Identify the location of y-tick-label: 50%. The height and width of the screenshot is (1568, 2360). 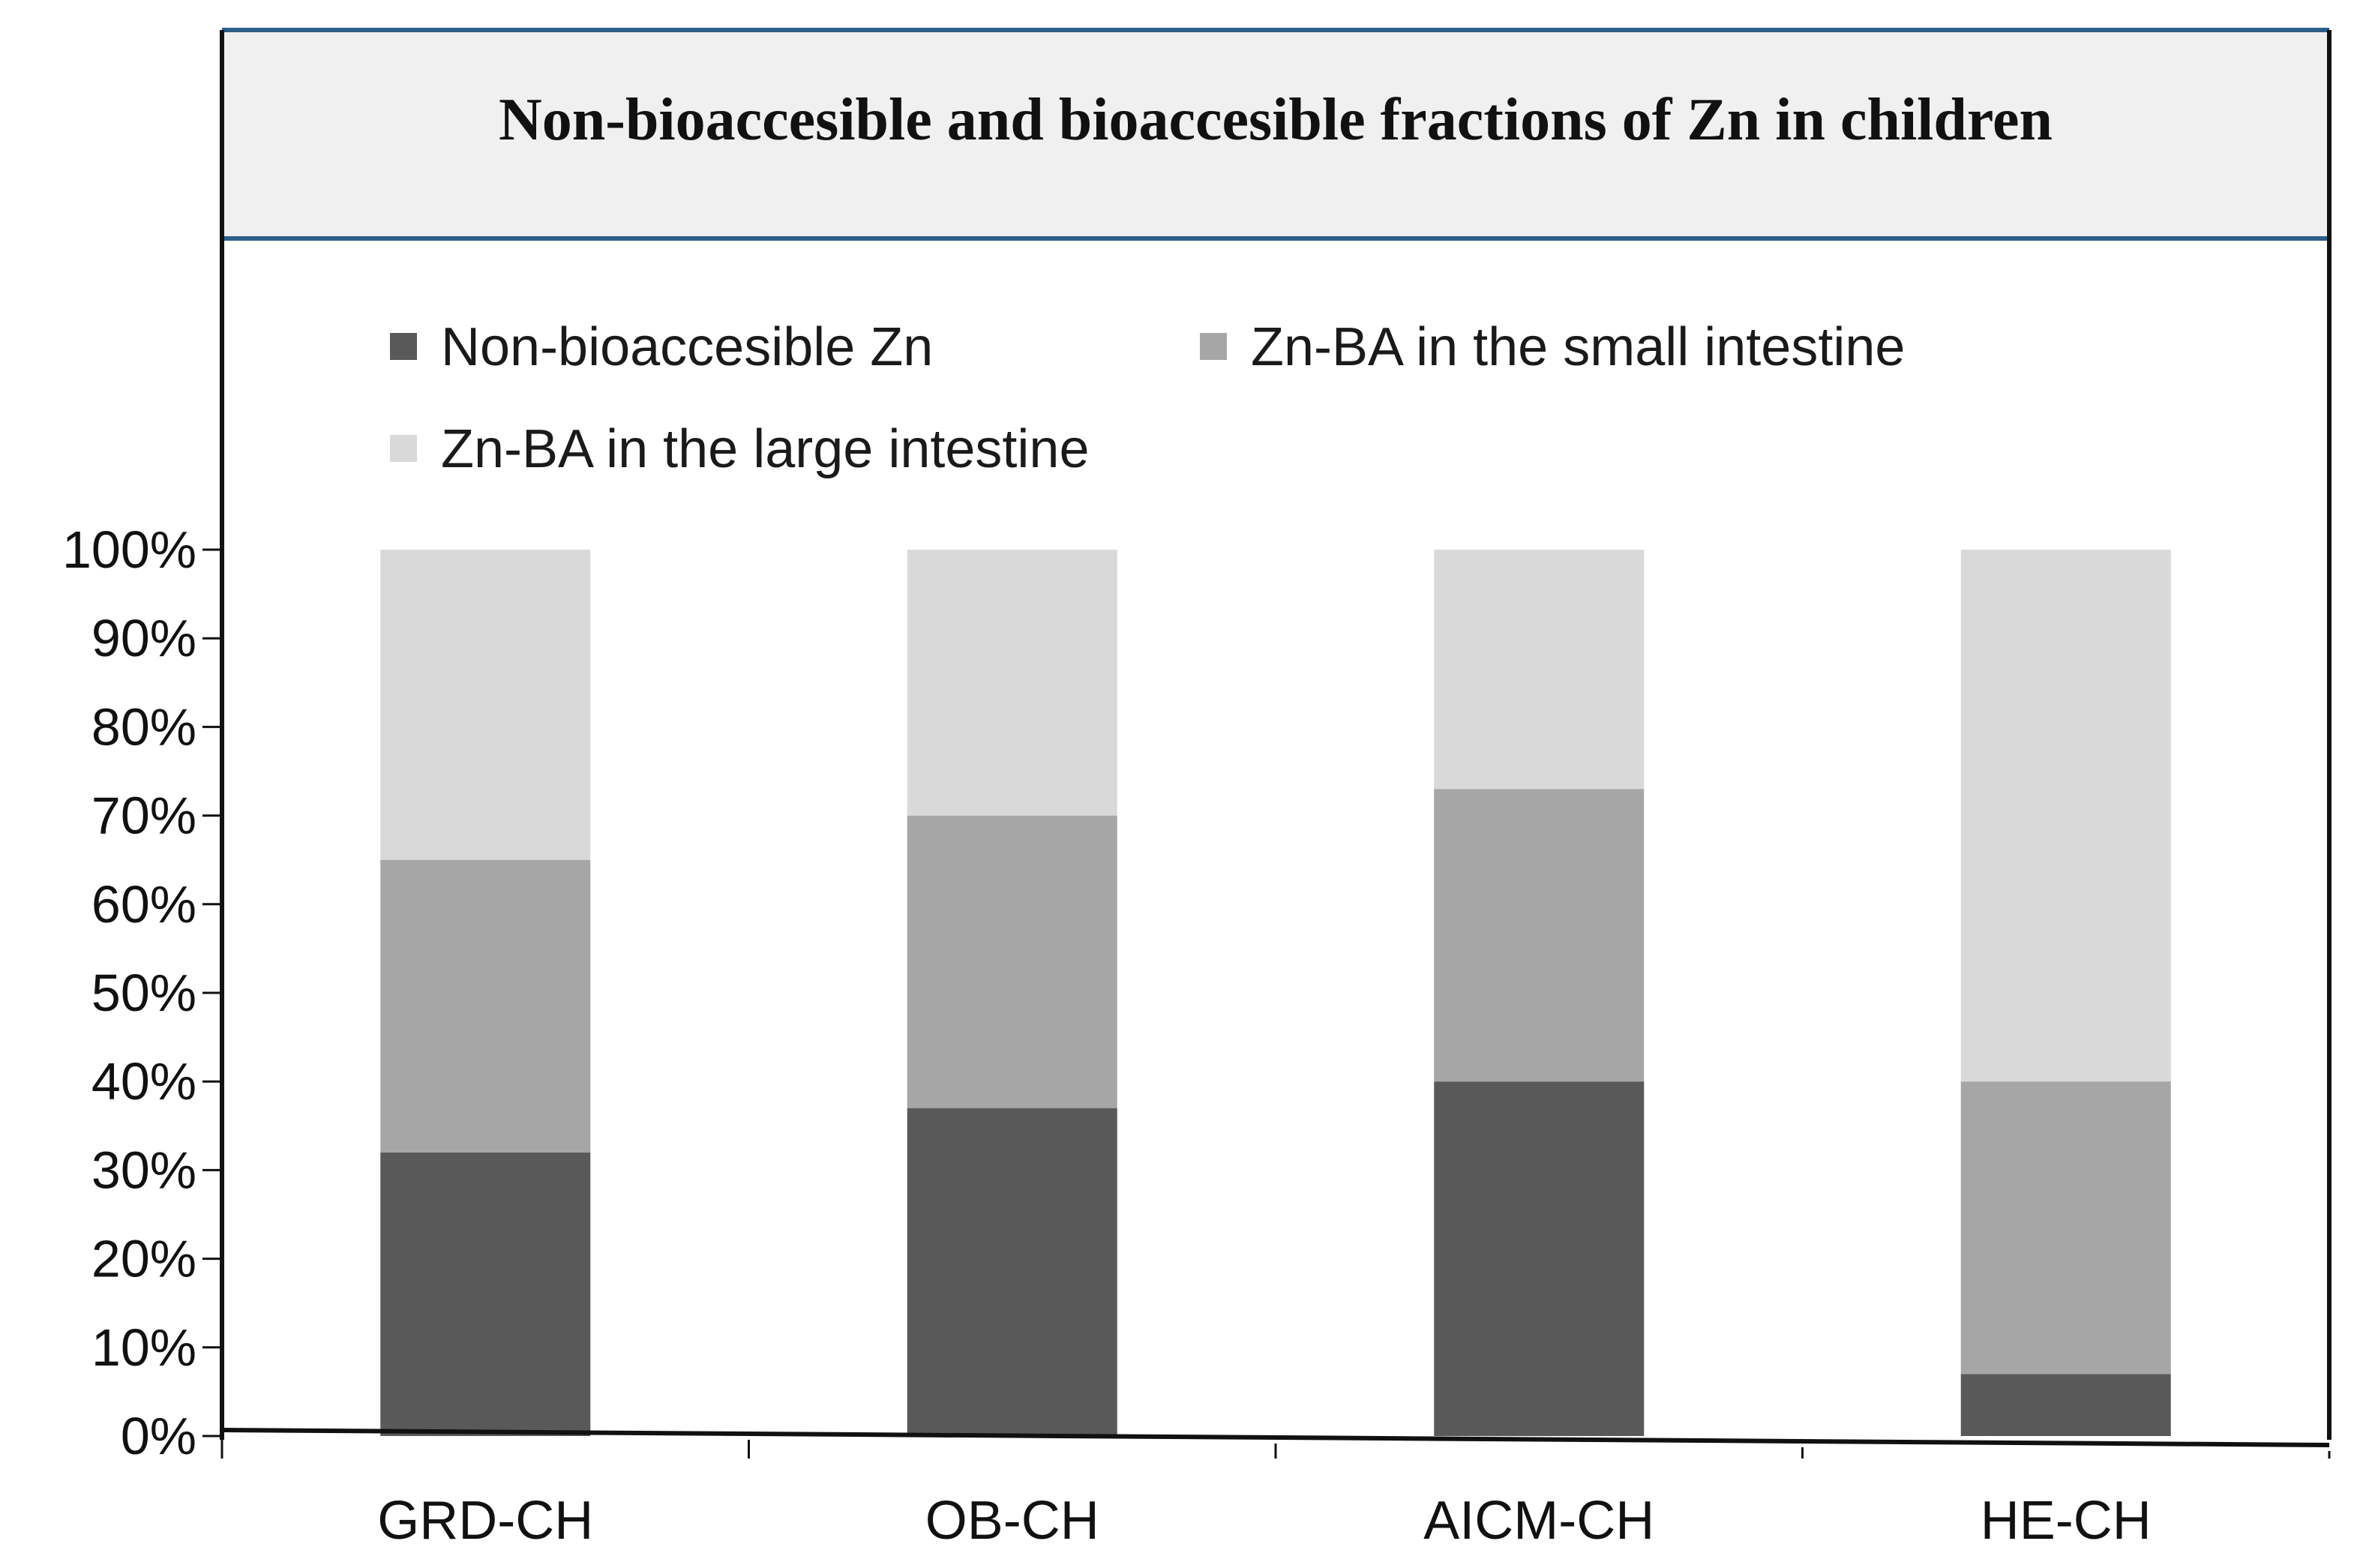
(143, 993).